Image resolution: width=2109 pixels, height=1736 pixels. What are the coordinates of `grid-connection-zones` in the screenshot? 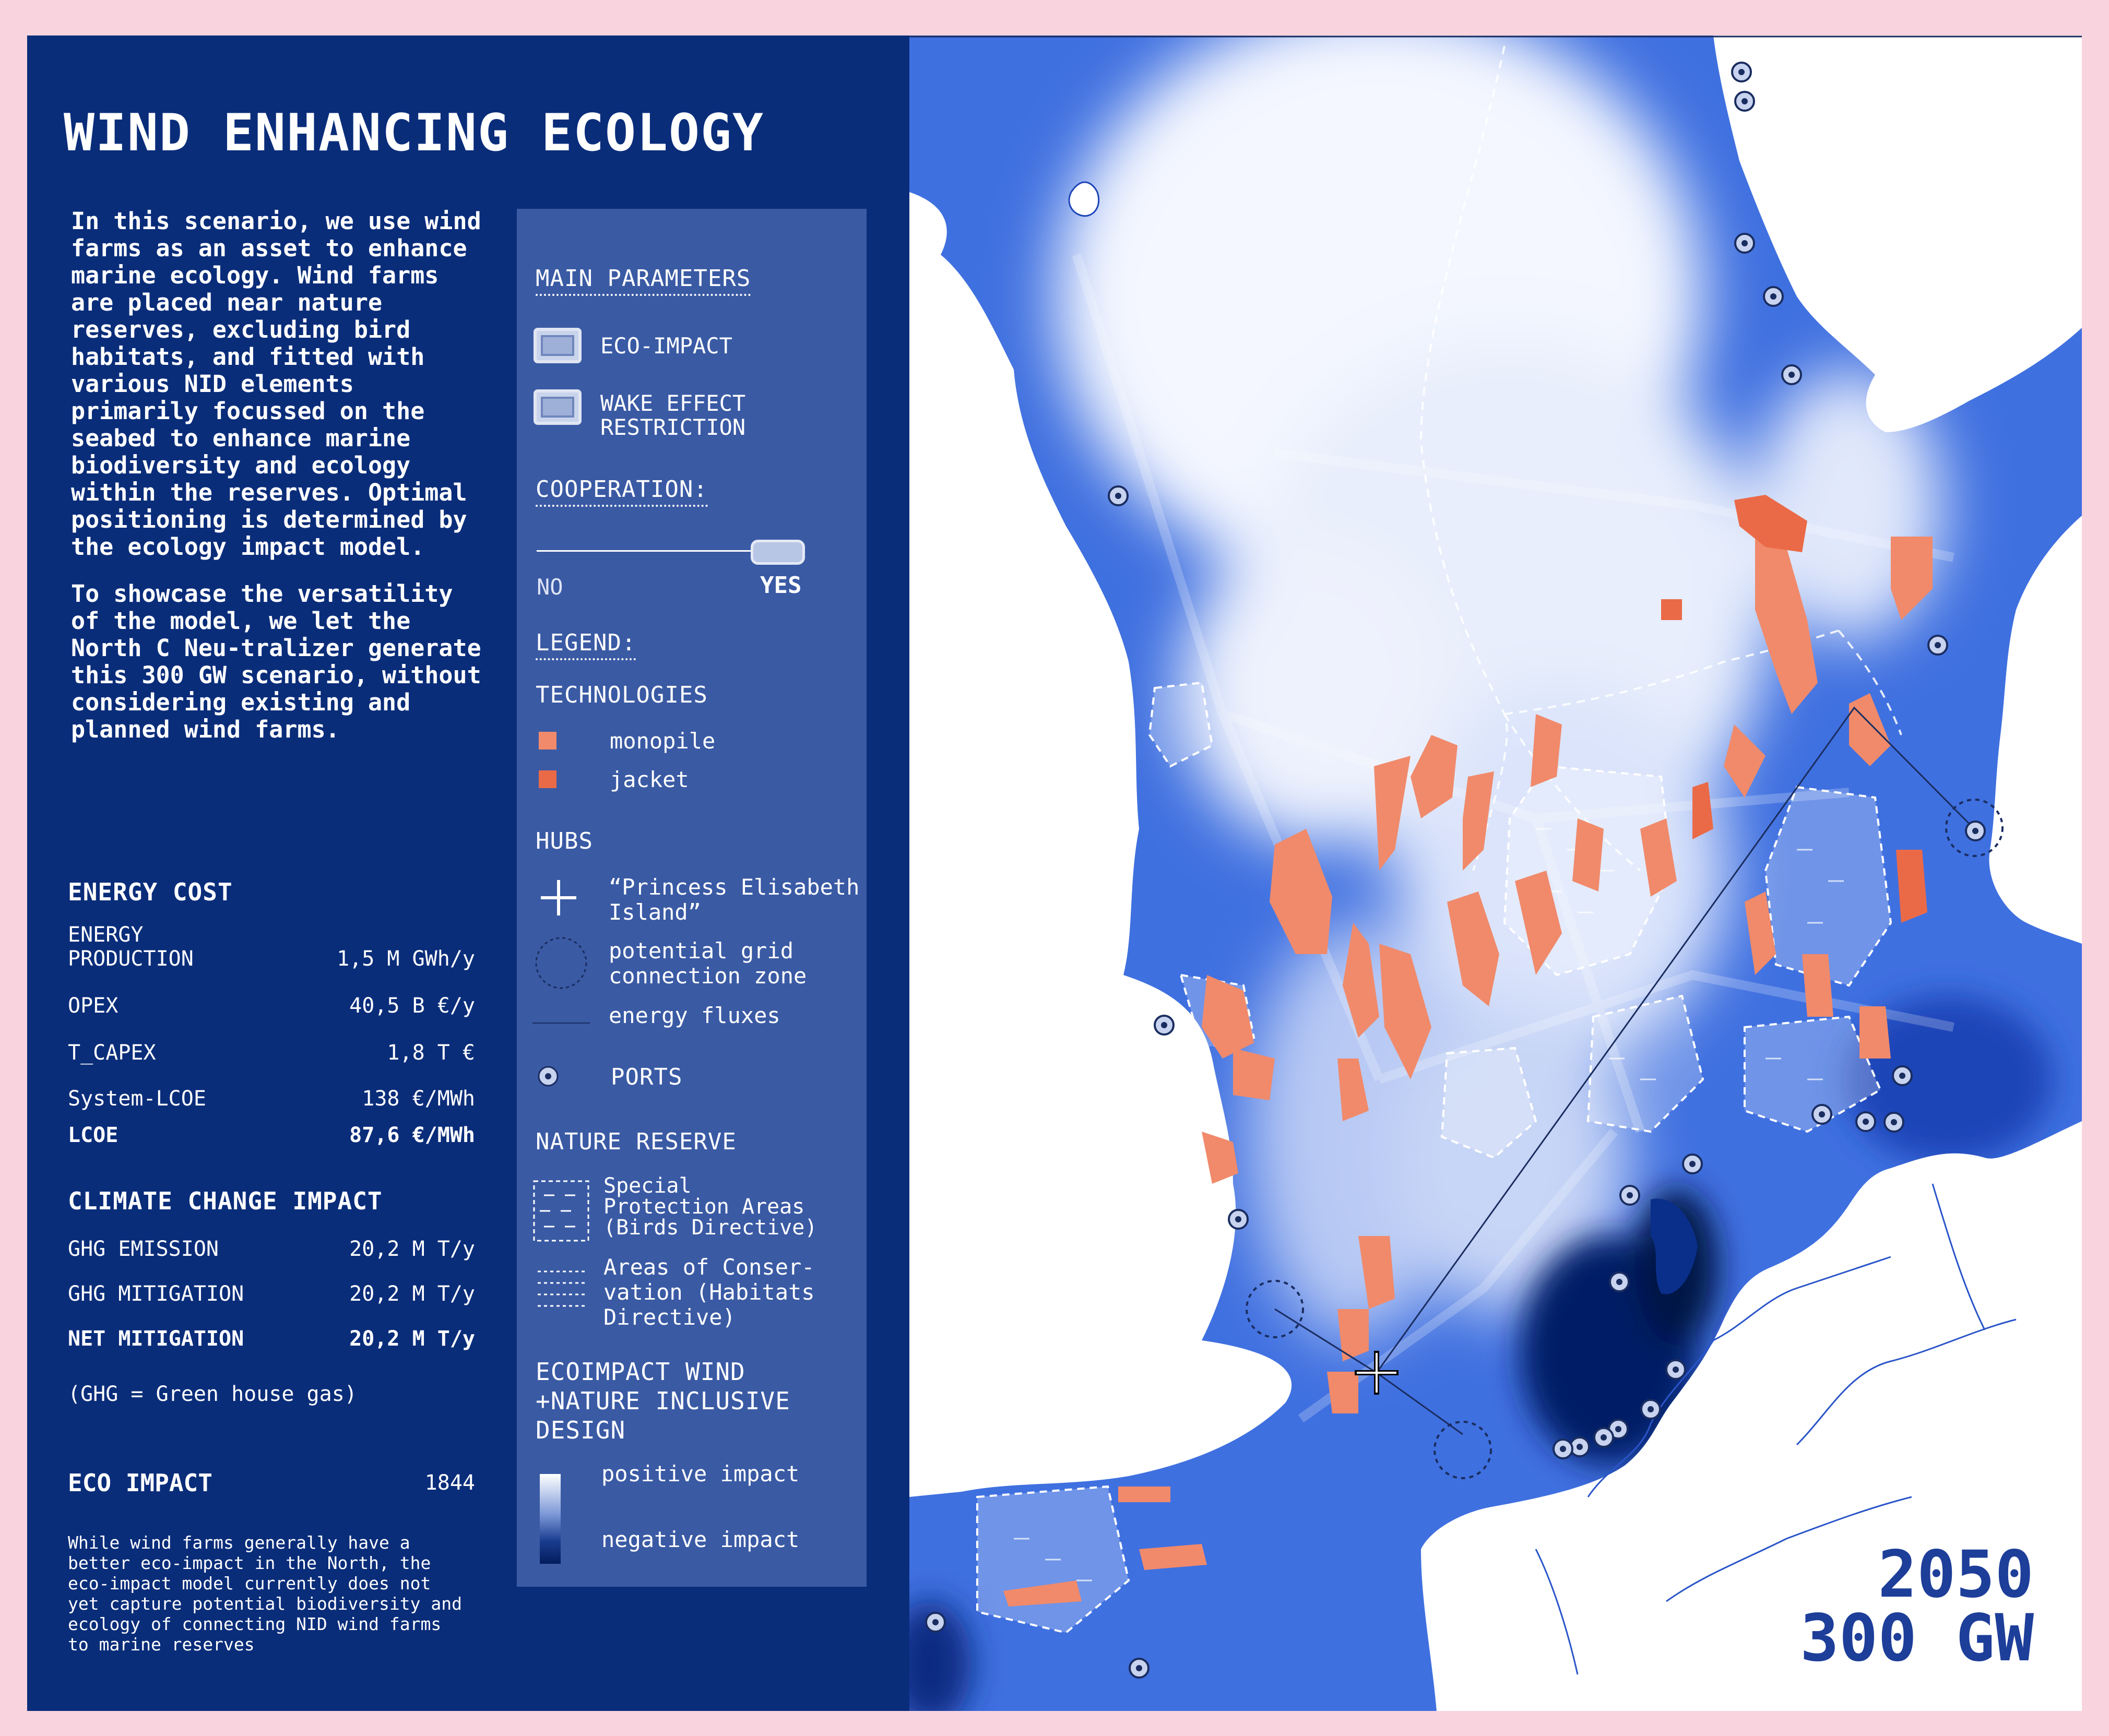 It's located at (1625, 1139).